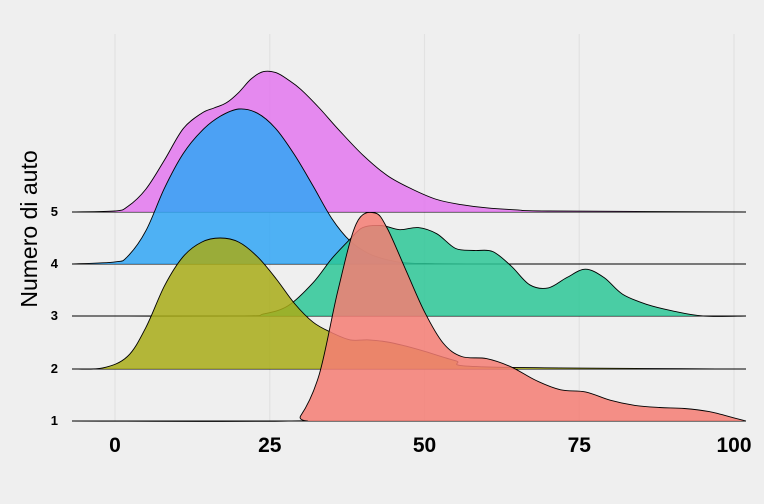 Image resolution: width=764 pixels, height=504 pixels. What do you see at coordinates (55, 263) in the screenshot?
I see `y-tick-label: 4` at bounding box center [55, 263].